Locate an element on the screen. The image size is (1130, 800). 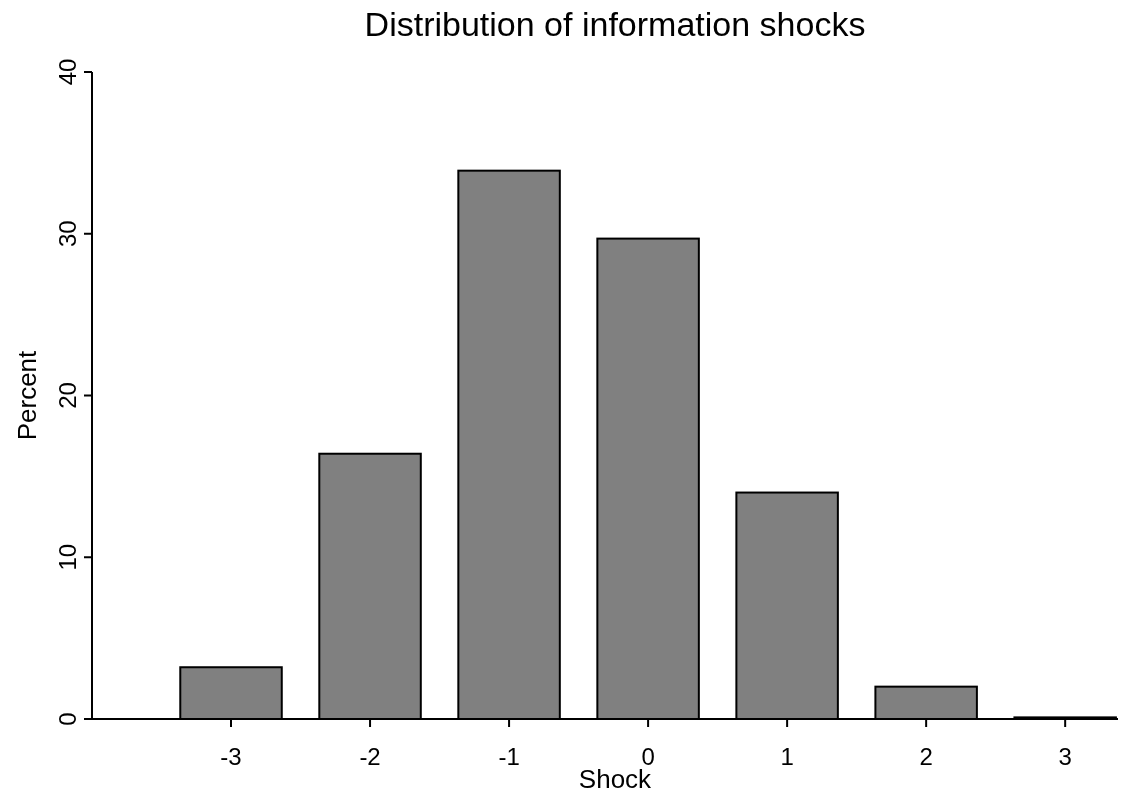
y-tick-label: 20 is located at coordinates (67, 395).